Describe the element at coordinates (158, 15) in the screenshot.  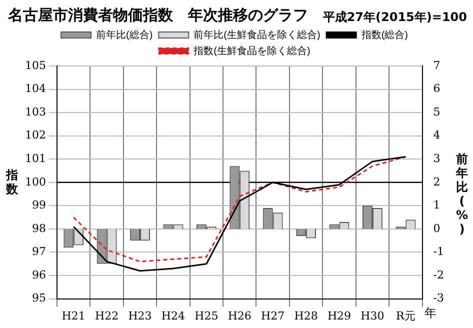
I see `chart-title: 名古屋市消費者物価指数 年次推移のグラフ` at that location.